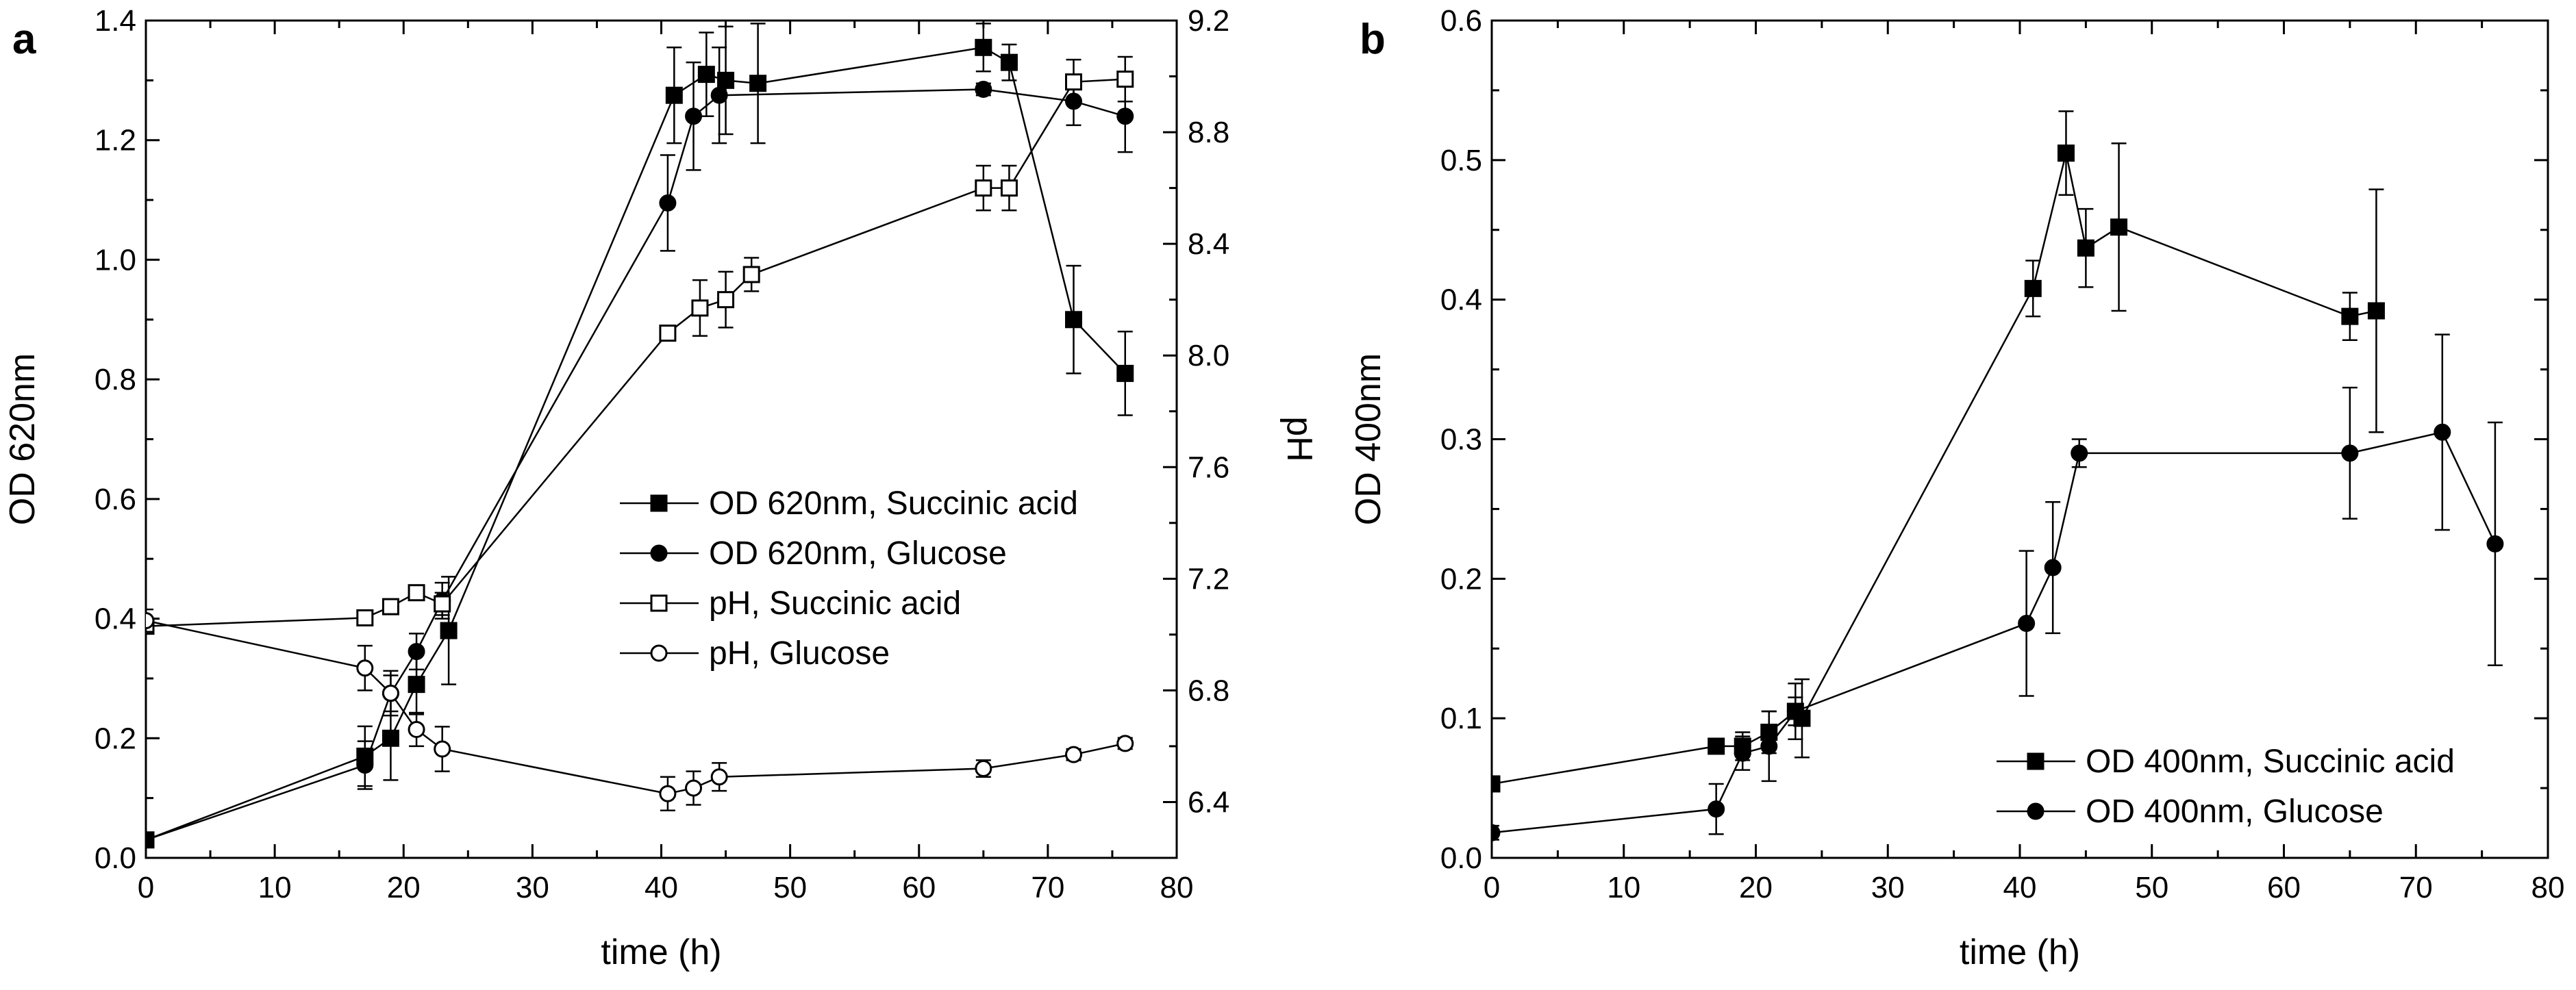 Image resolution: width=2576 pixels, height=990 pixels. Describe the element at coordinates (1208, 467) in the screenshot. I see `y2-tick-label: 7.6` at that location.